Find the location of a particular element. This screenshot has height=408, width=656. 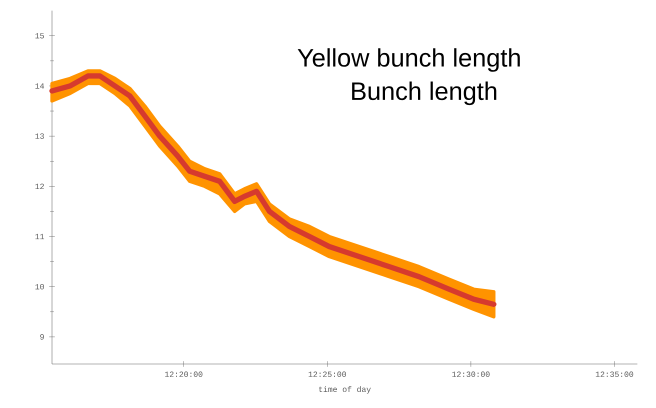

y-tick-label: 10 is located at coordinates (39, 287).